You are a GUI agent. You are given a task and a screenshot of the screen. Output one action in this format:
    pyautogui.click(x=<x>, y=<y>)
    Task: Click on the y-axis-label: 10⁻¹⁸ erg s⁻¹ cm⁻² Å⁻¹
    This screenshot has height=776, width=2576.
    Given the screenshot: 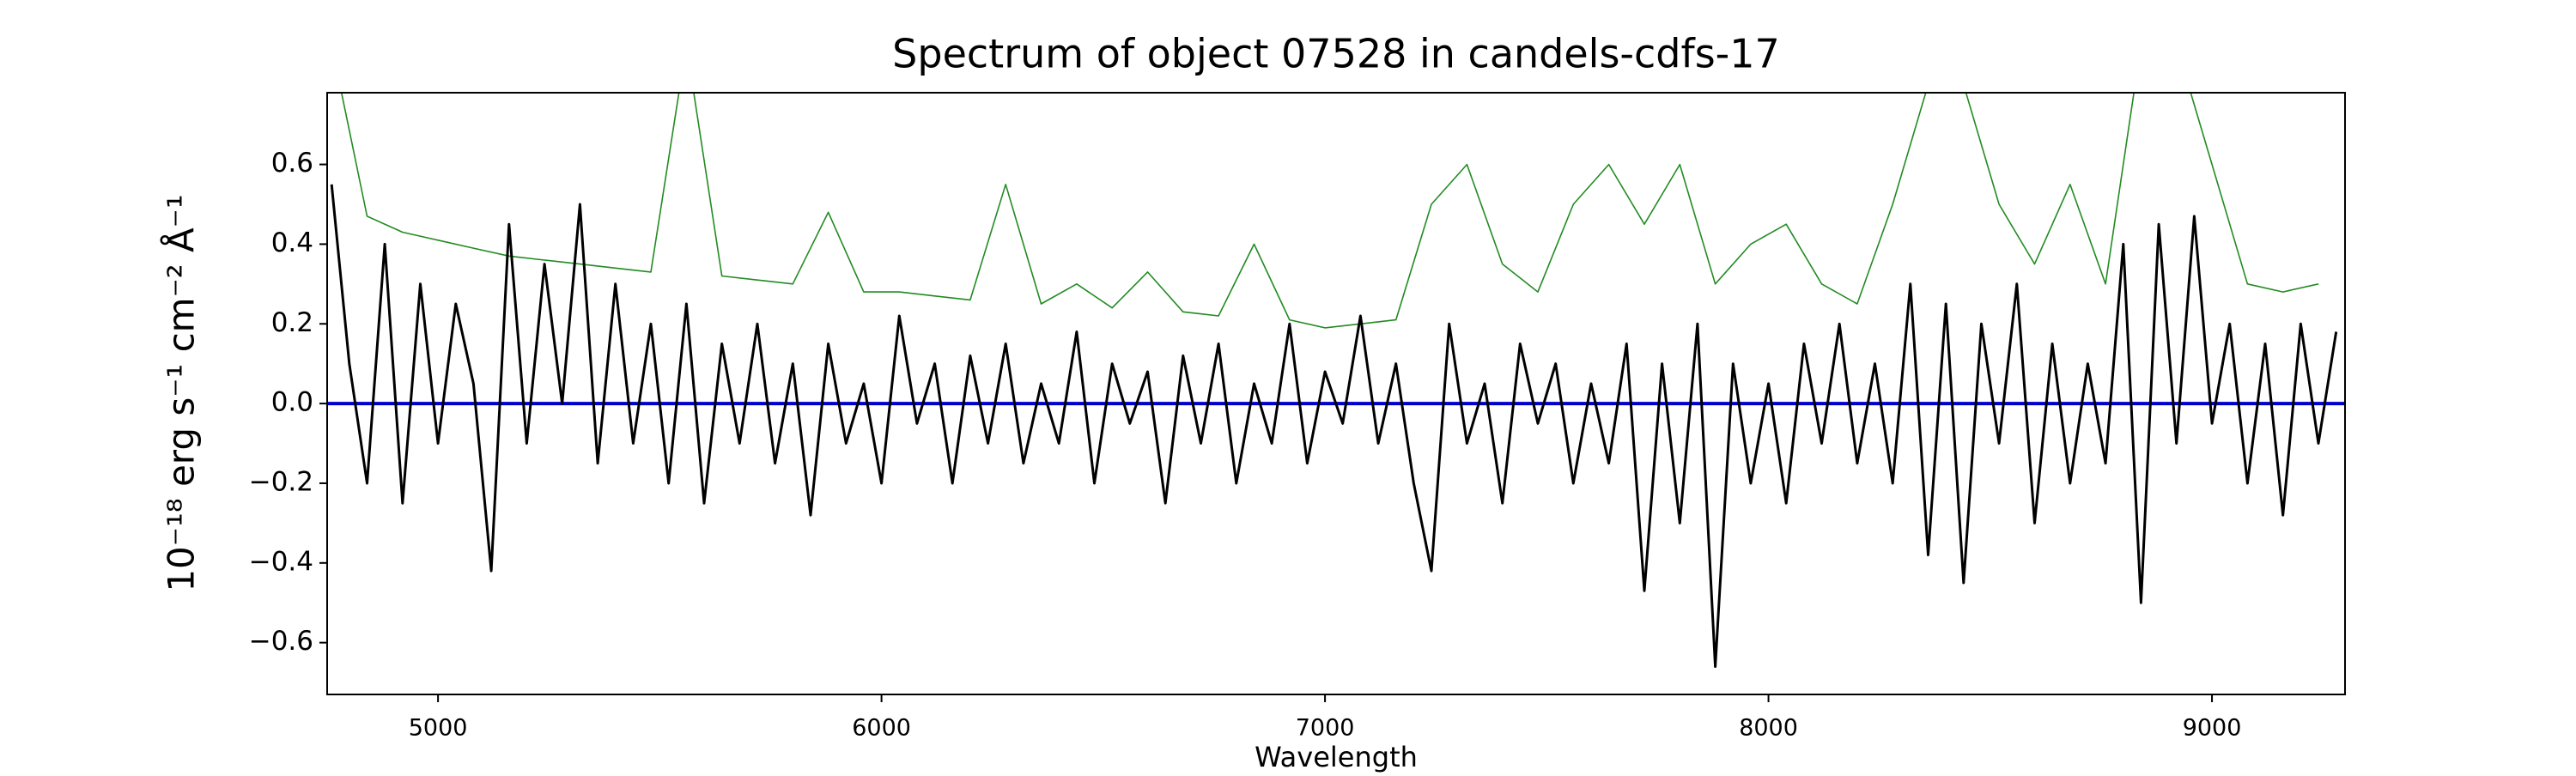 What is the action you would take?
    pyautogui.click(x=181, y=392)
    